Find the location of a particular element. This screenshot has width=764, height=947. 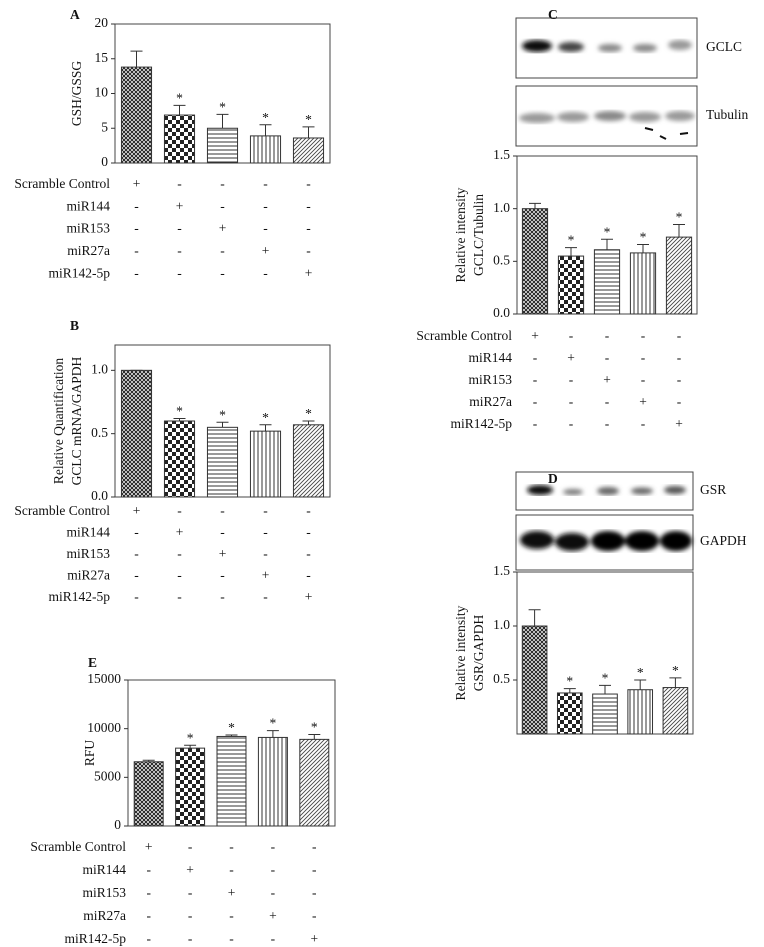

panel-letter: A is located at coordinates (75, 14).